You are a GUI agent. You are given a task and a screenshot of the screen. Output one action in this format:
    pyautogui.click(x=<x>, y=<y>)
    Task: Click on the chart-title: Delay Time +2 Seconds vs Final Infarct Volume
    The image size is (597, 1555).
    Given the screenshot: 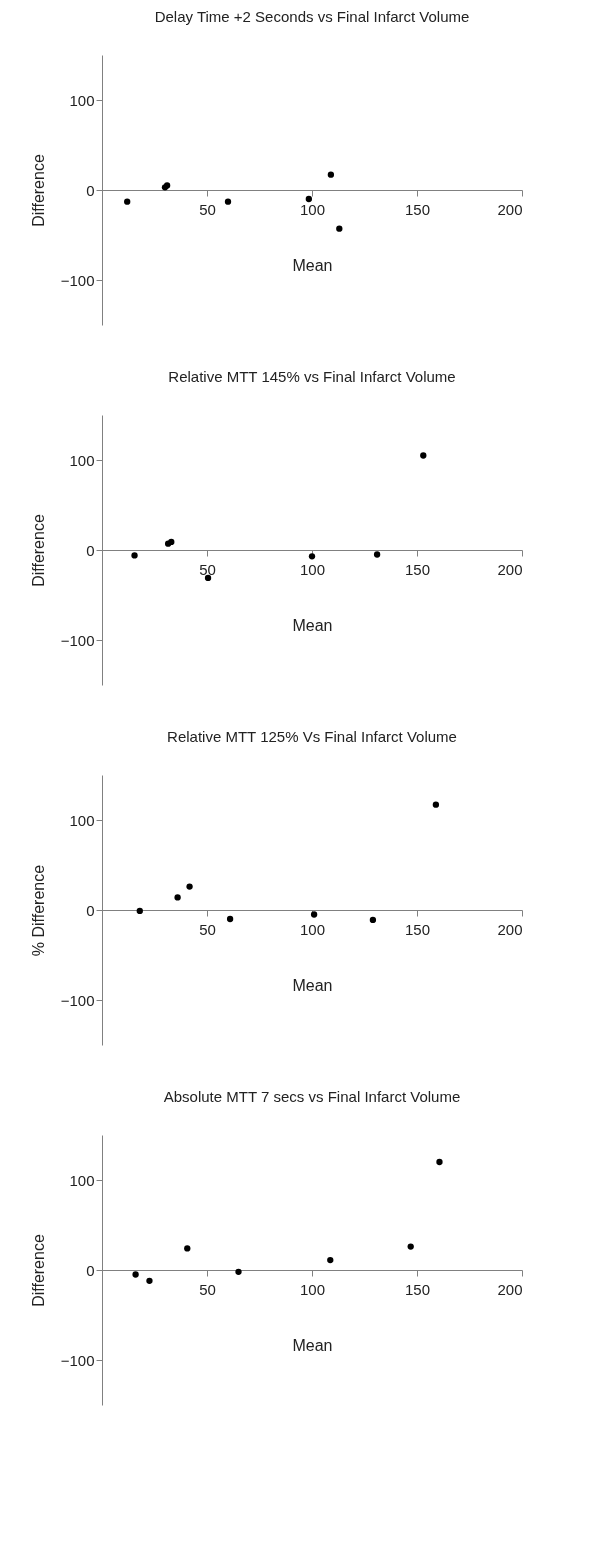 What is the action you would take?
    pyautogui.click(x=312, y=16)
    